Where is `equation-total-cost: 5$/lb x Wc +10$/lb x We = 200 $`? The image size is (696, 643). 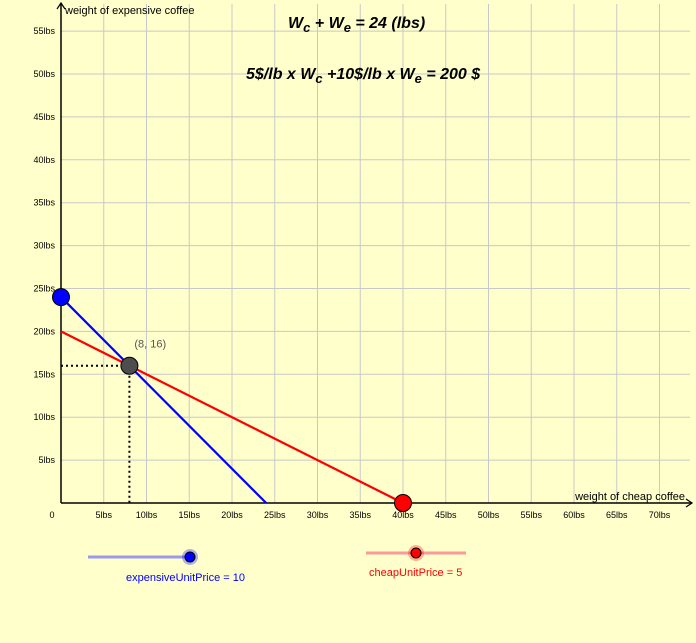 equation-total-cost: 5$/lb x Wc +10$/lb x We = 200 $ is located at coordinates (363, 76).